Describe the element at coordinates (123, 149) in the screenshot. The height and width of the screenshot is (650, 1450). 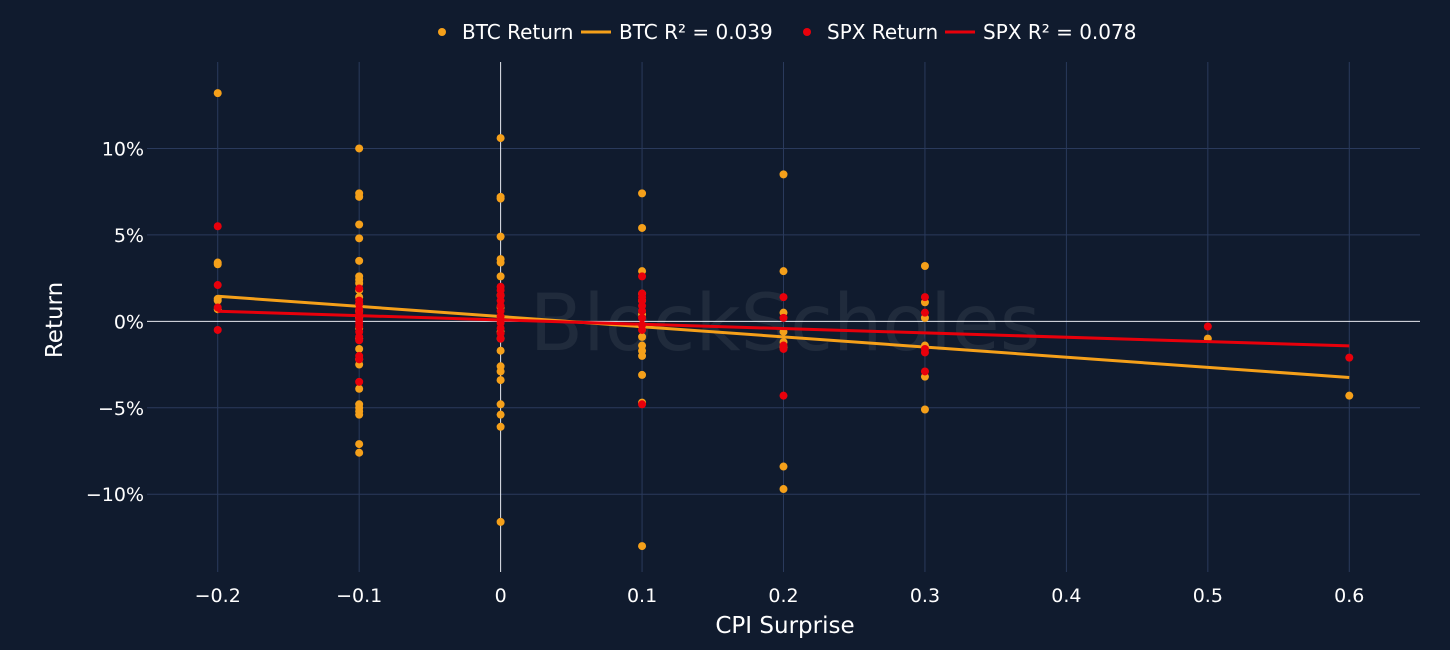
I see `y-tick-label: 10%` at that location.